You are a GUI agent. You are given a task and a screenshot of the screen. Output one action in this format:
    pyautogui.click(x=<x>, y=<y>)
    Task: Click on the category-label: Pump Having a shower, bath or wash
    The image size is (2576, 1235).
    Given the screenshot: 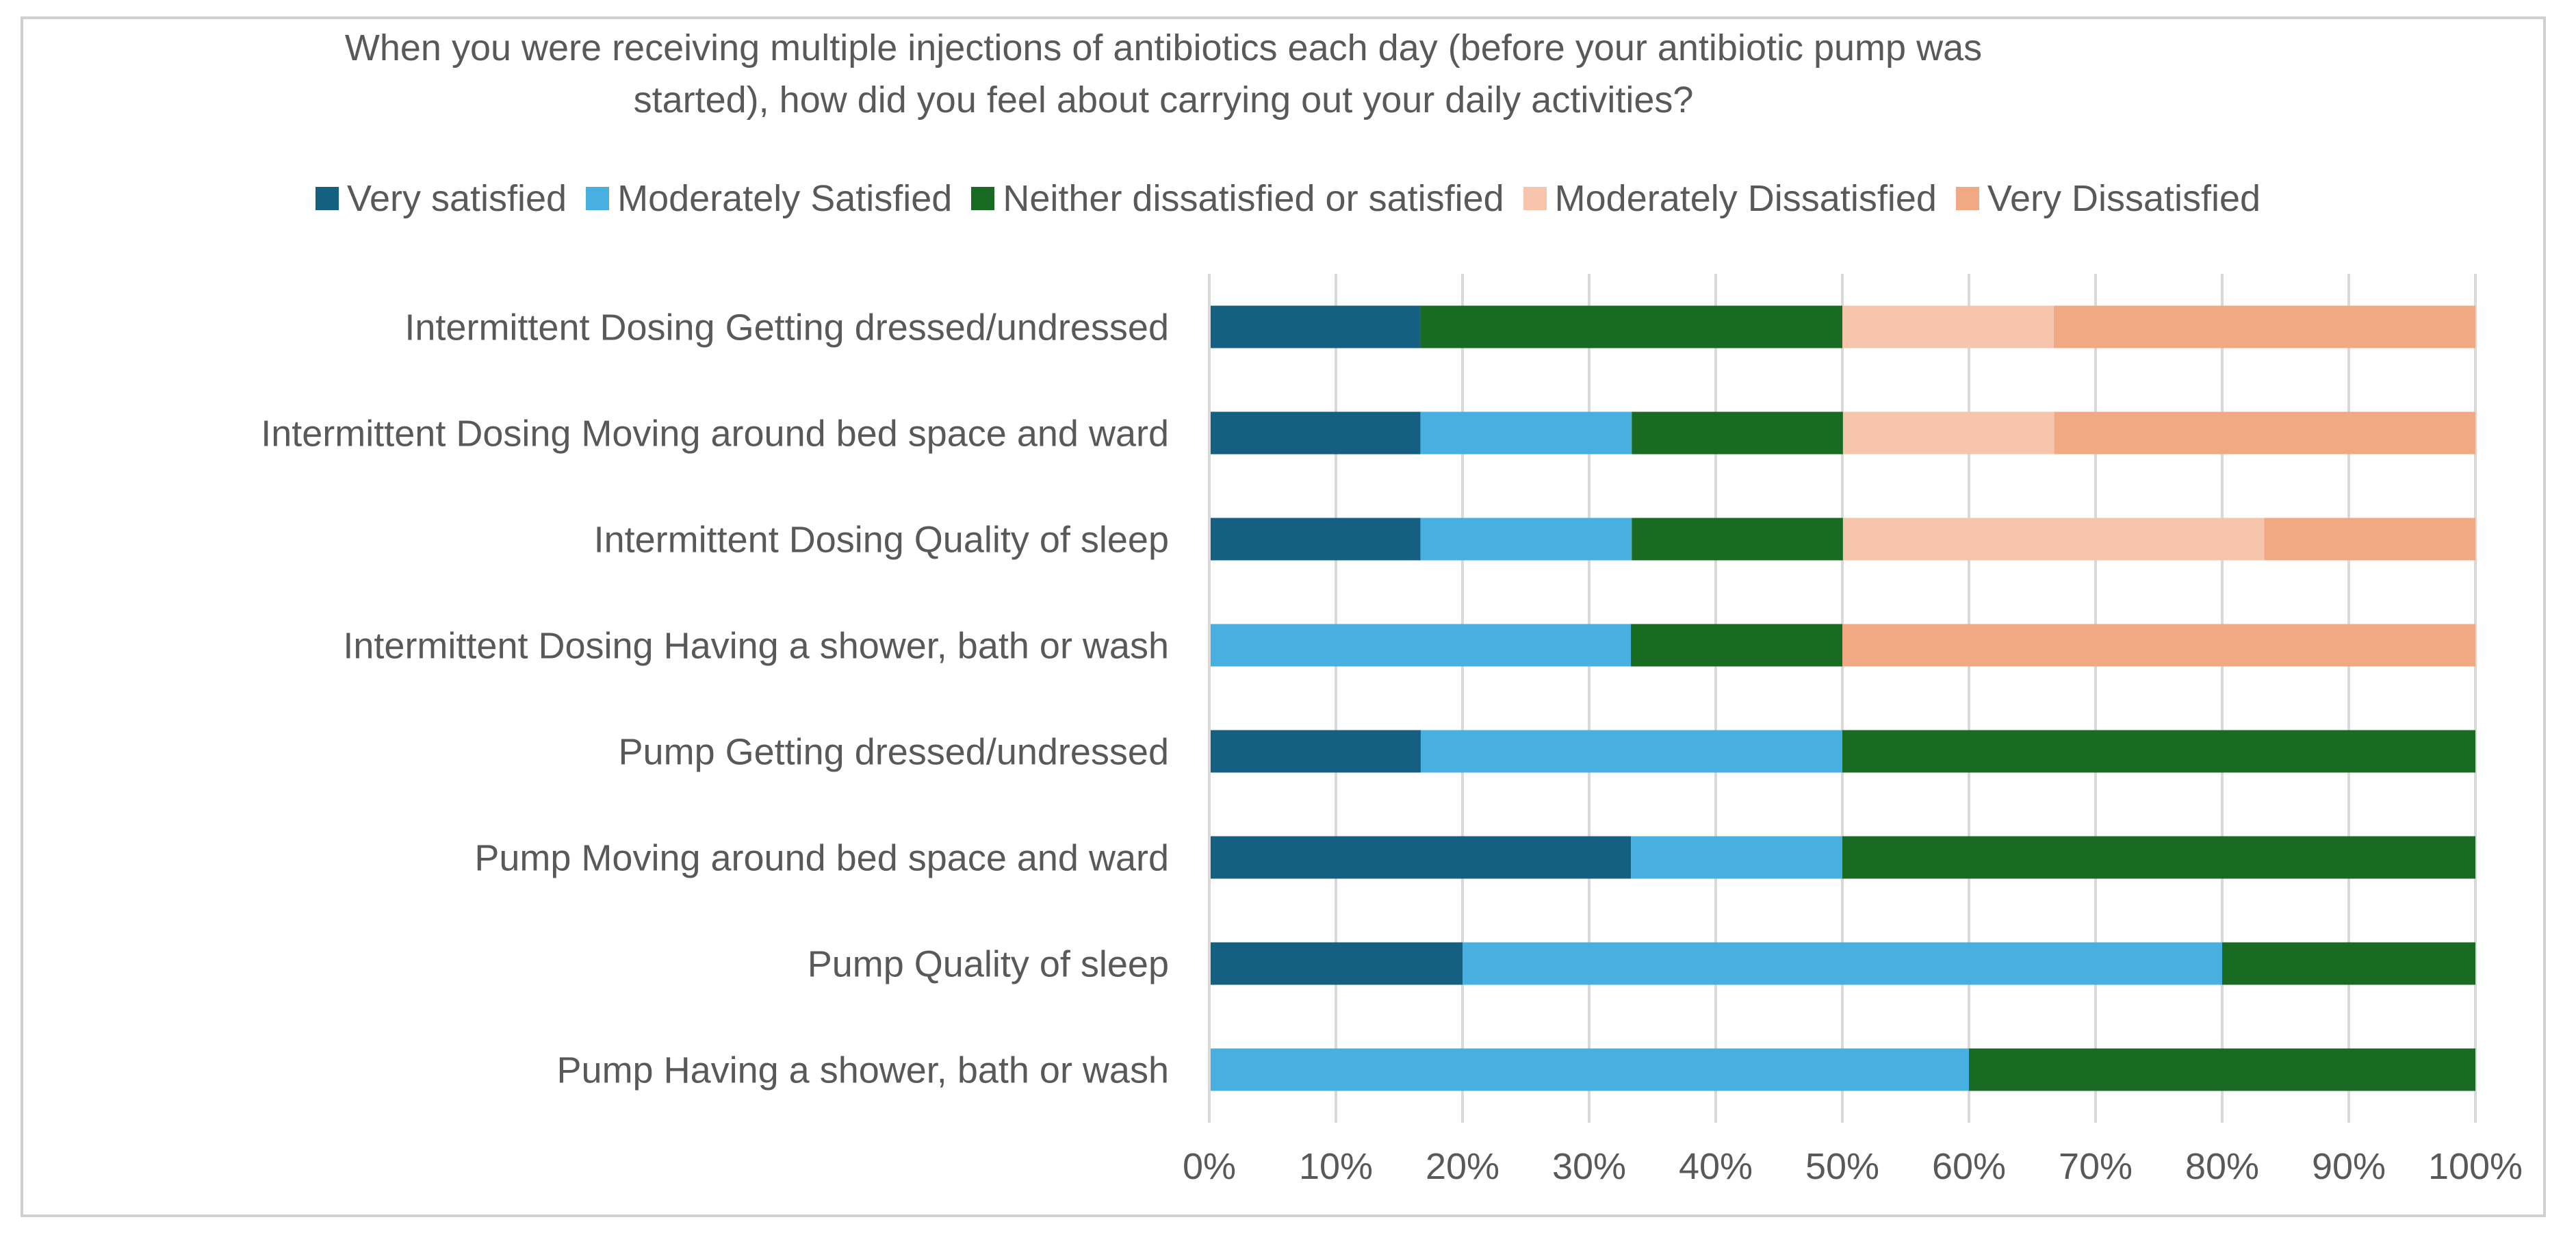 What is the action you would take?
    pyautogui.click(x=863, y=1070)
    